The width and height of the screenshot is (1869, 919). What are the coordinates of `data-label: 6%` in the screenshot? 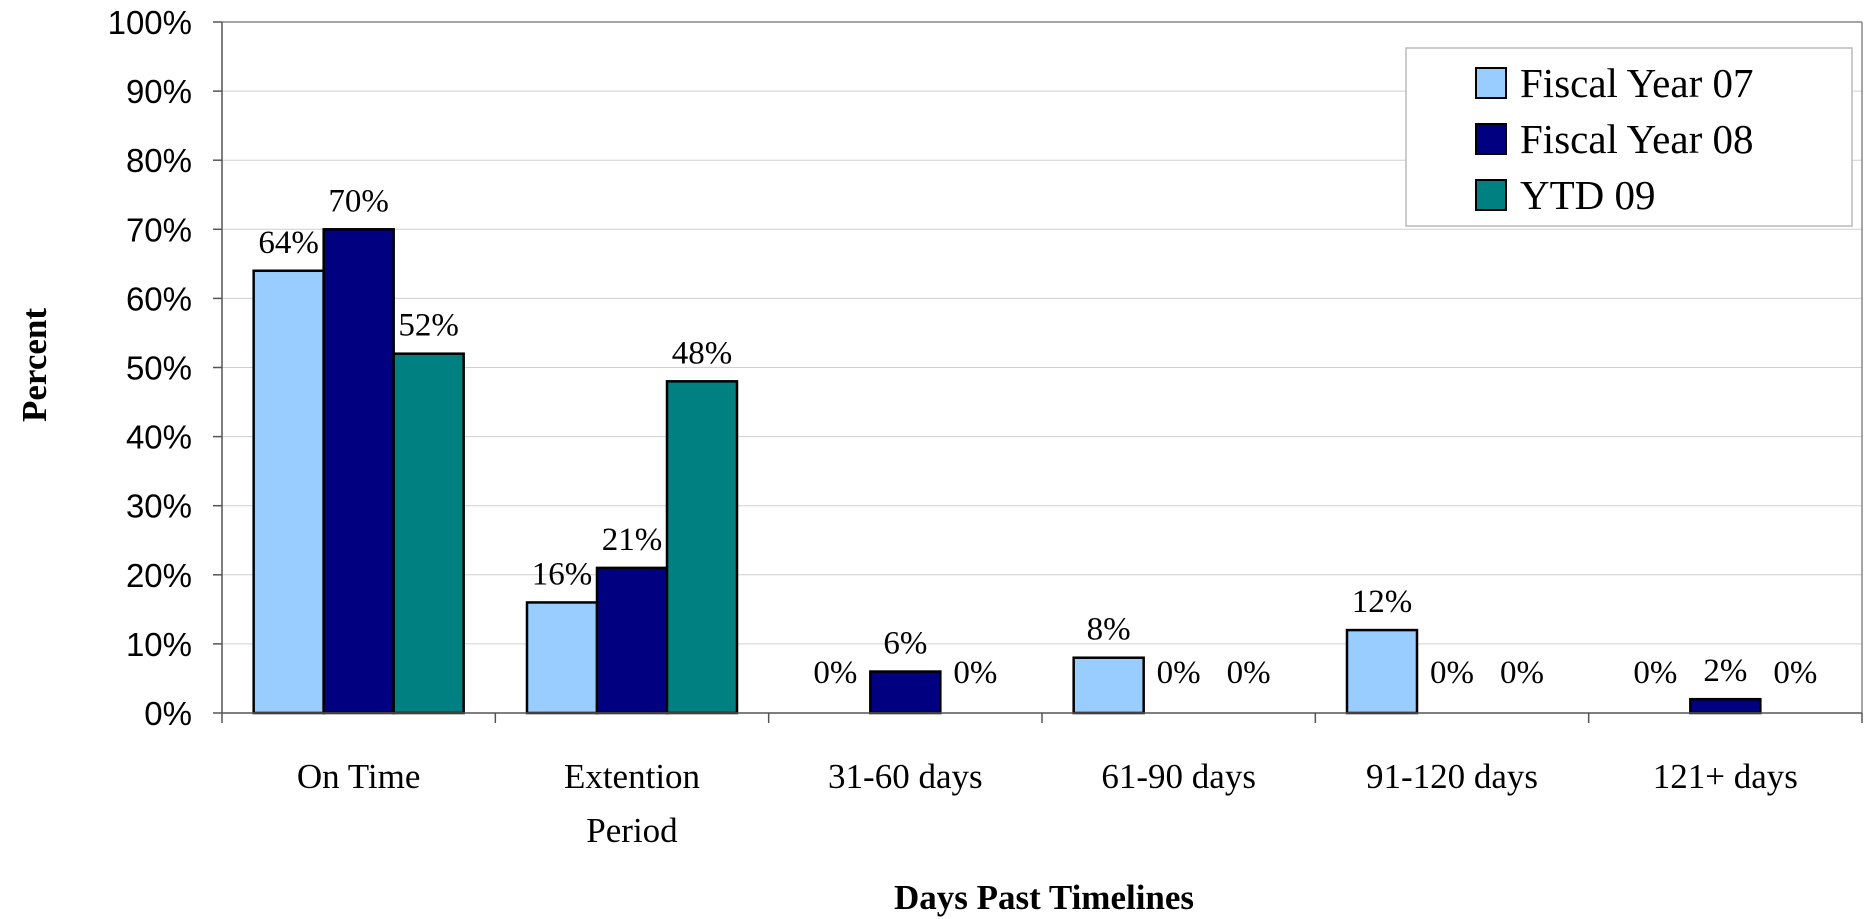 It's located at (905, 644).